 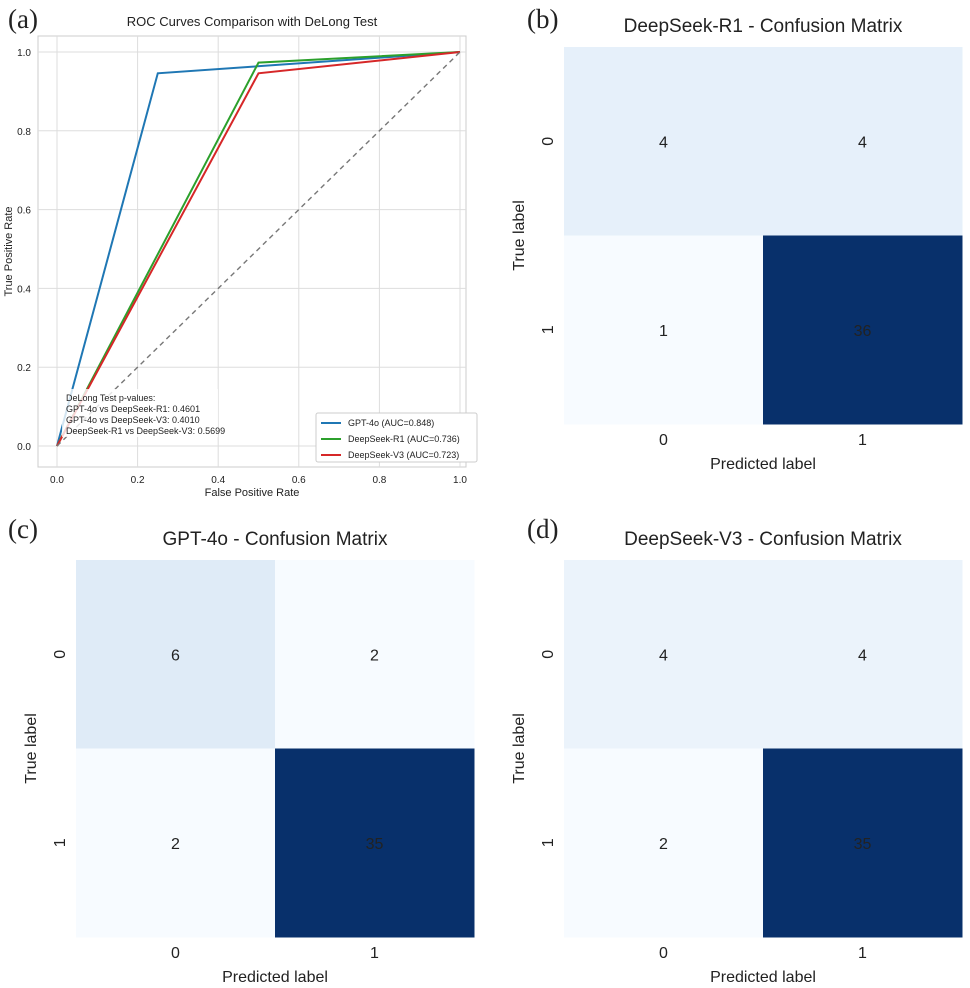 I want to click on roc-legend-box, so click(x=396, y=437).